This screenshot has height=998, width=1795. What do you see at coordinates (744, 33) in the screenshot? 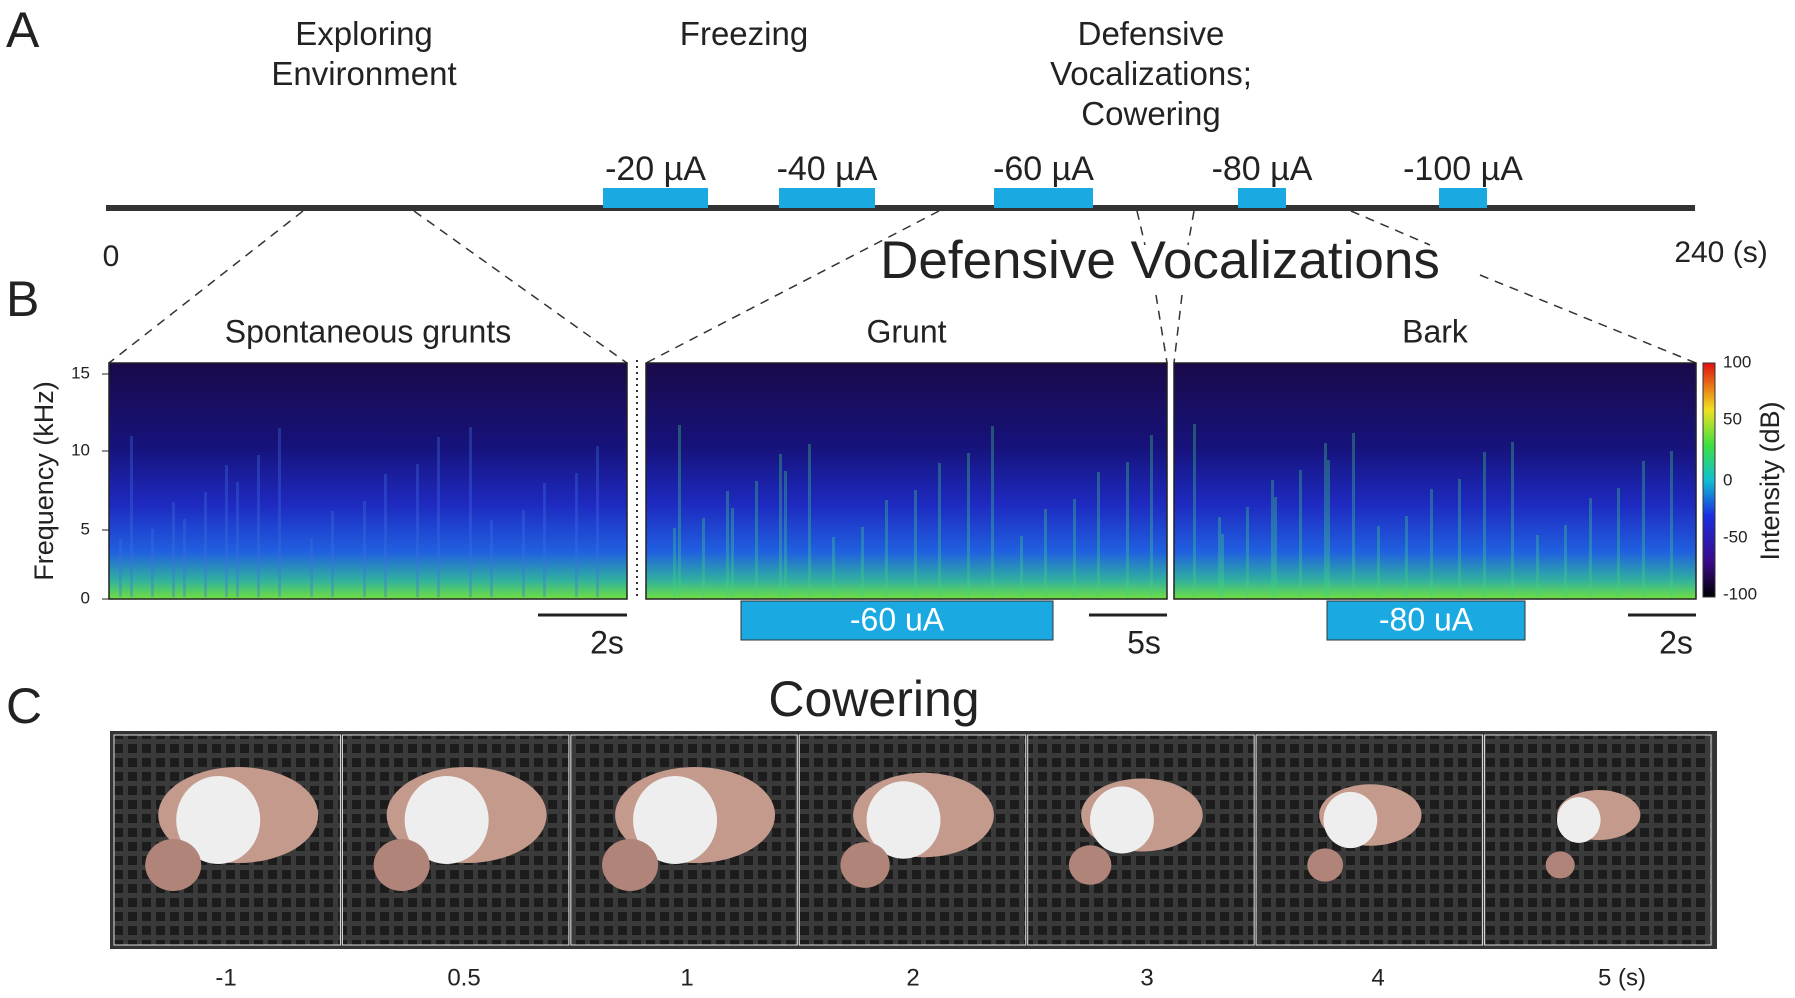
I see `behavior-label: Freezing` at bounding box center [744, 33].